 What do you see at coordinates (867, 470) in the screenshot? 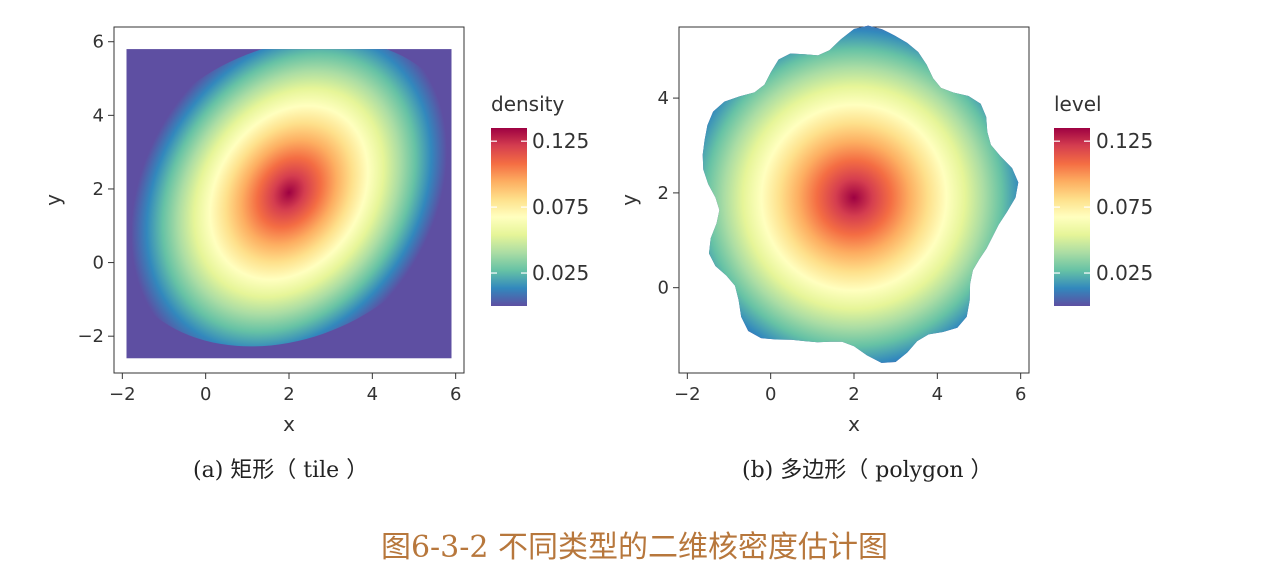
I see `panel-b-caption: (b) 多边形（ polygon ）` at bounding box center [867, 470].